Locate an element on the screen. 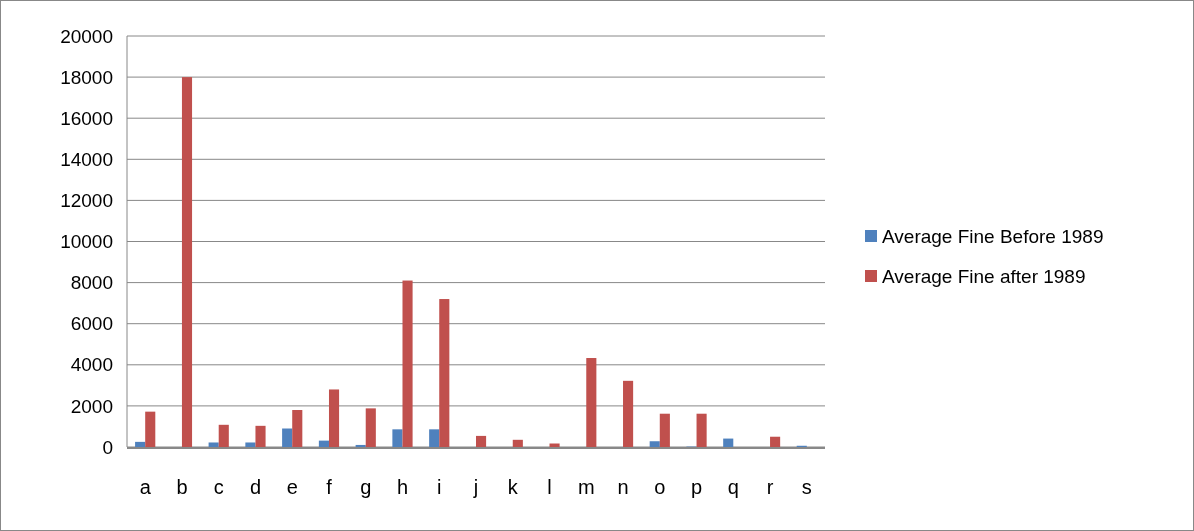  y-tick-label: 8000 is located at coordinates (91, 283).